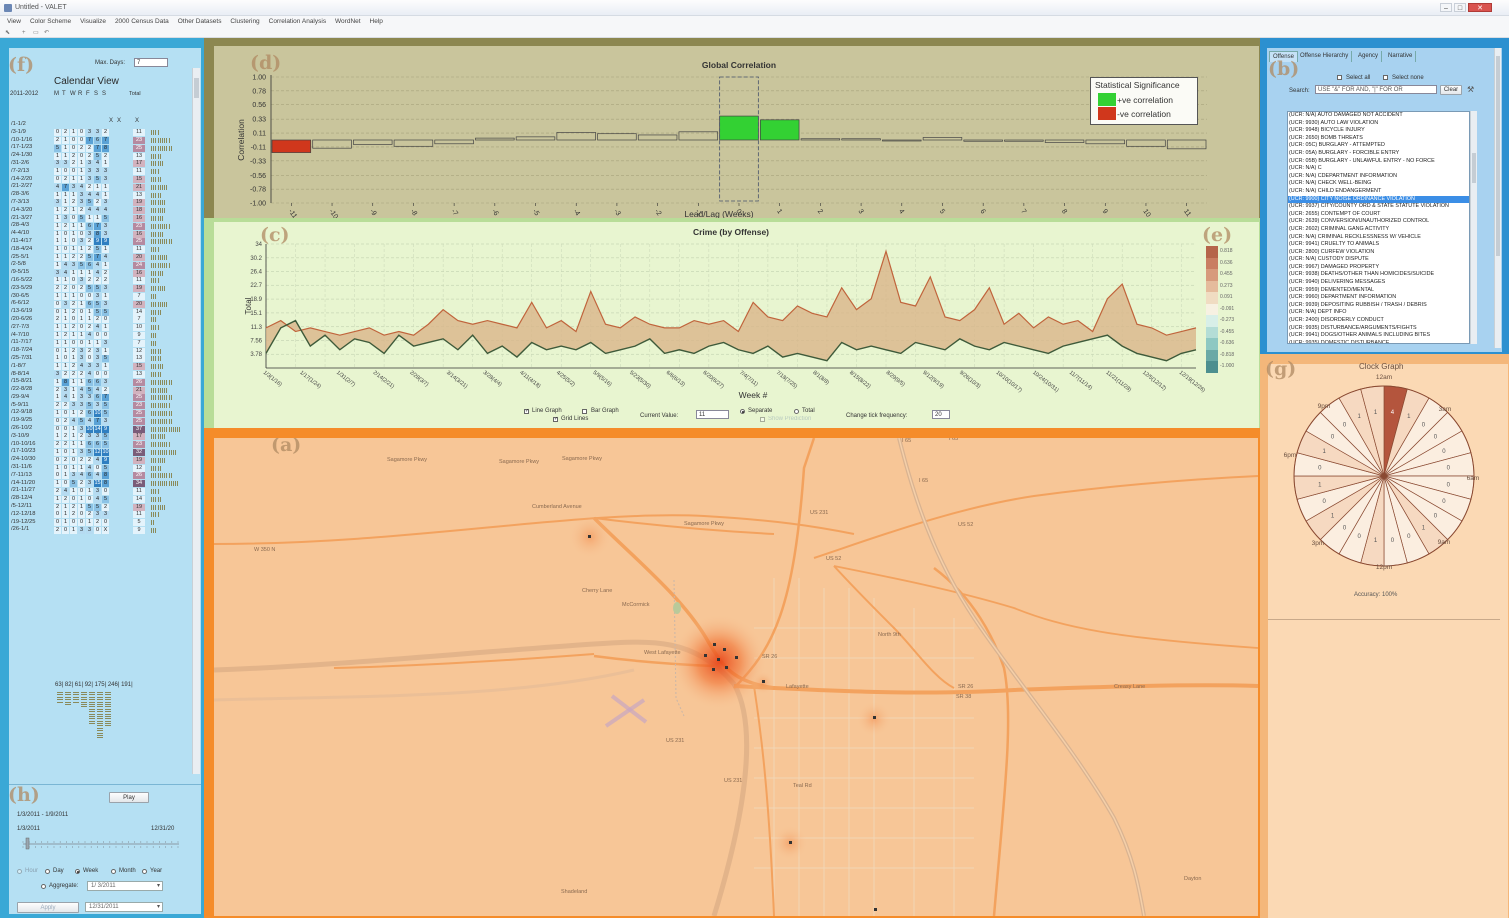  Describe the element at coordinates (43, 886) in the screenshot. I see `aggregate-radio` at that location.